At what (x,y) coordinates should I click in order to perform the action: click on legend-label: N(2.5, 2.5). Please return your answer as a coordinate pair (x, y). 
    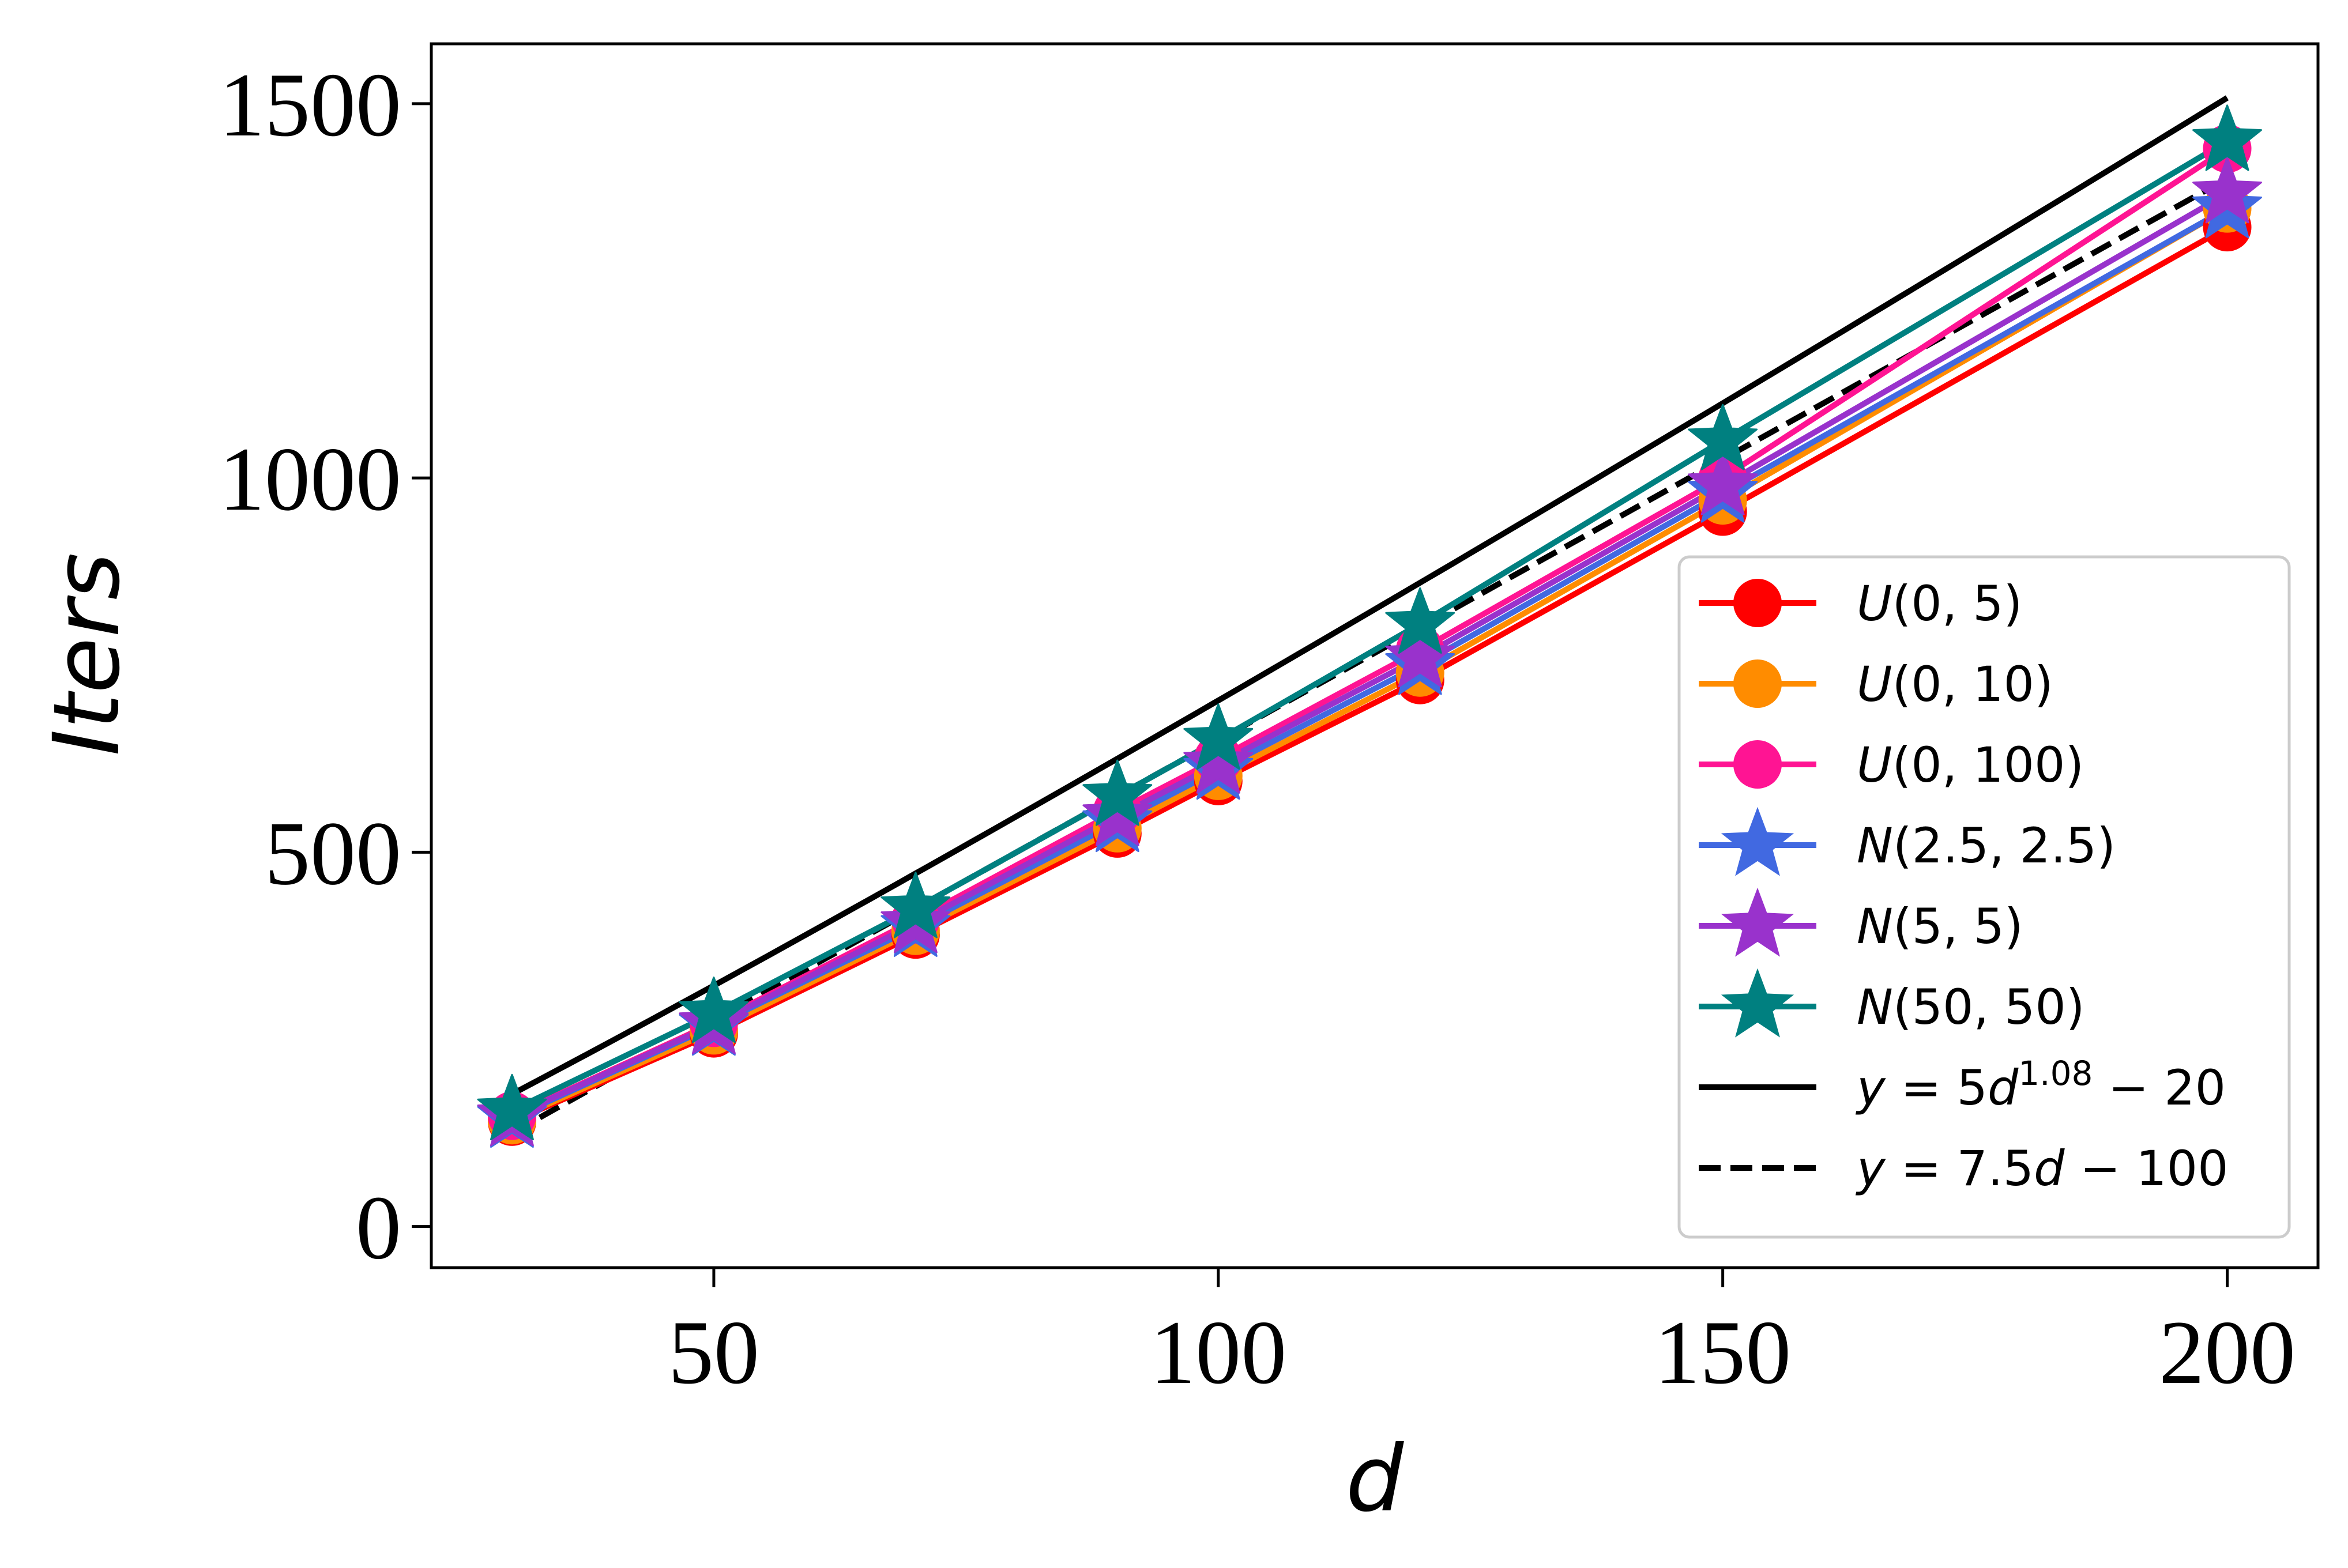
    Looking at the image, I should click on (1986, 845).